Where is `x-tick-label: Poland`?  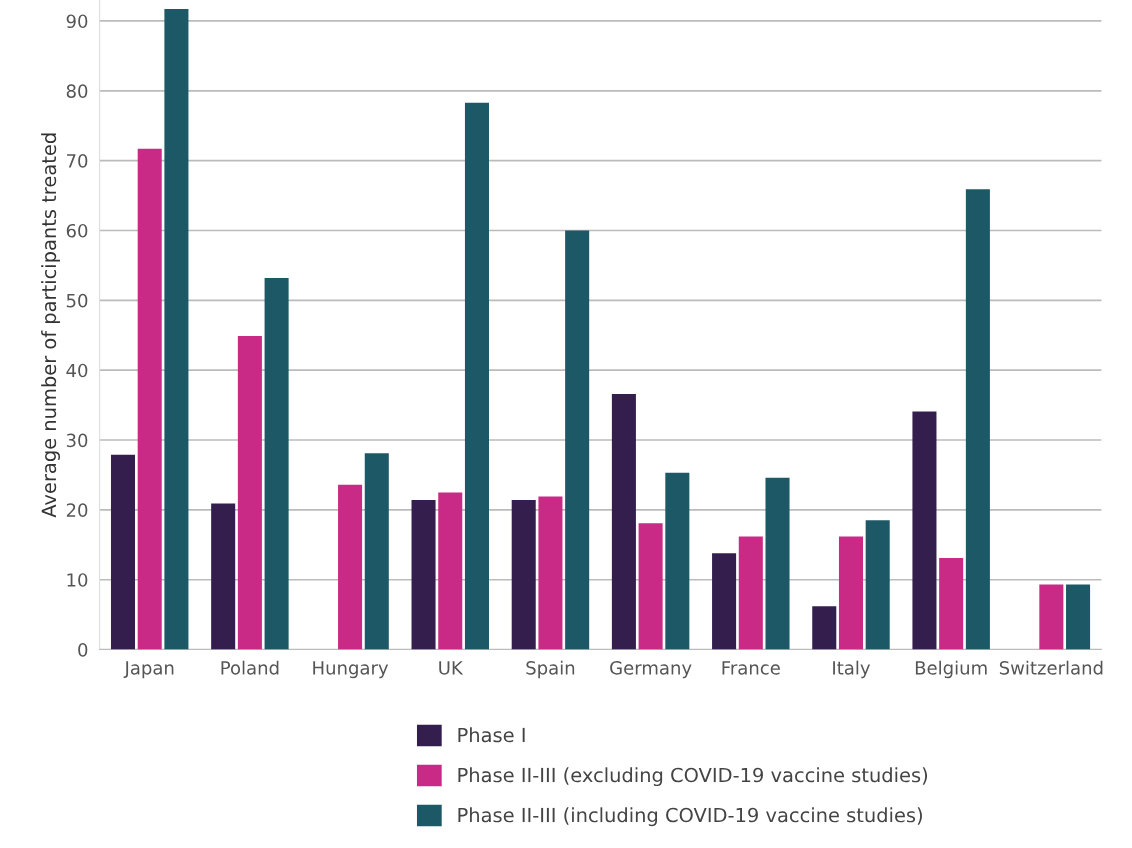
x-tick-label: Poland is located at coordinates (250, 667).